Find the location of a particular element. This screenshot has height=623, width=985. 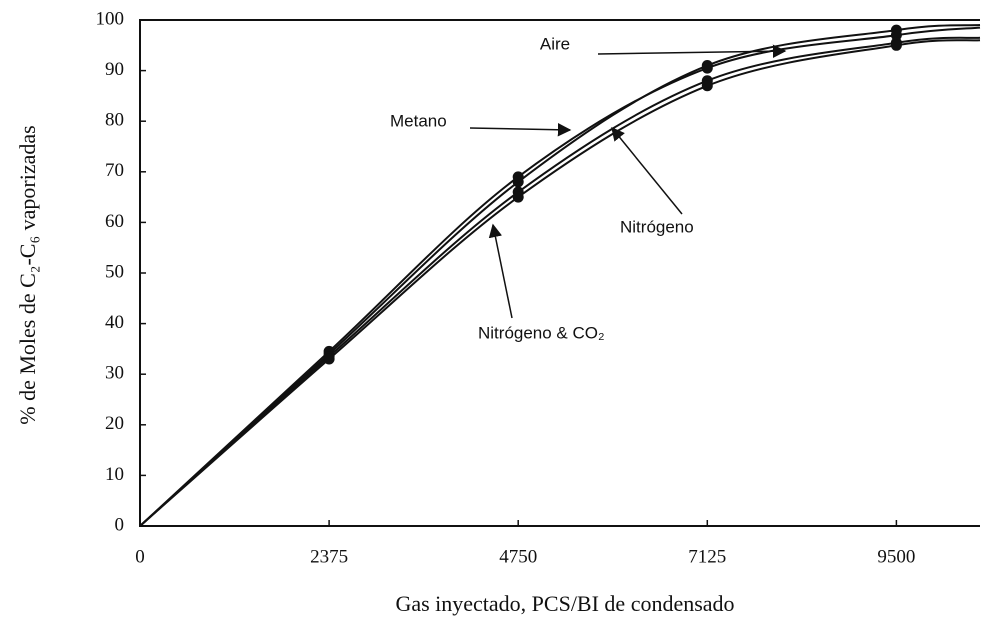

annotation-label: Metano is located at coordinates (418, 120).